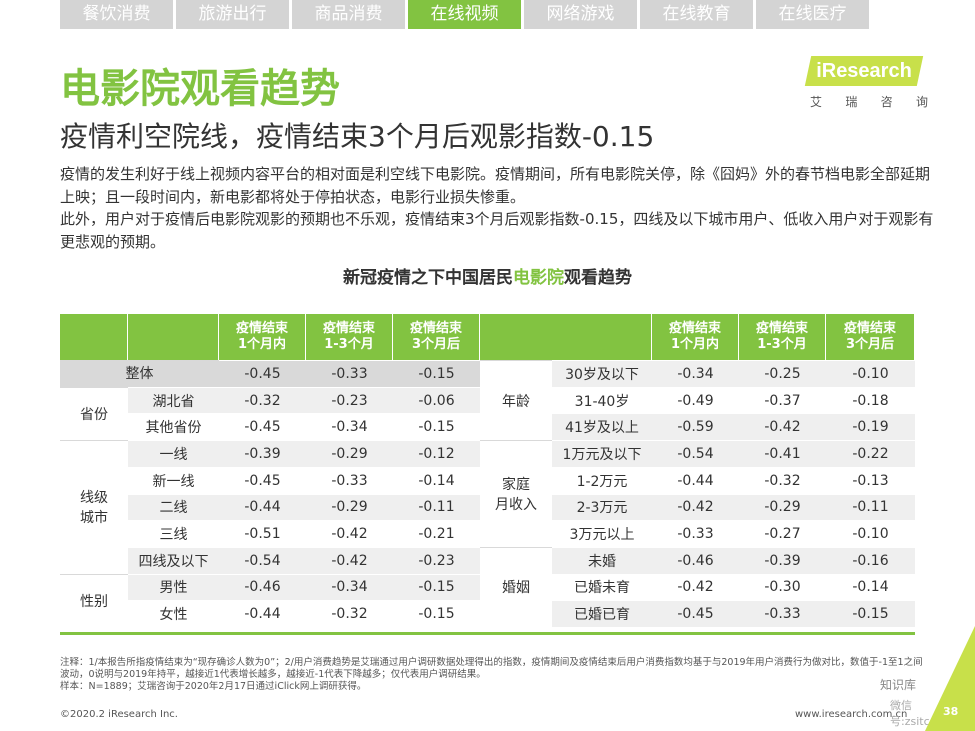 The width and height of the screenshot is (975, 731). Describe the element at coordinates (173, 480) in the screenshot. I see `row-label: 新一线` at that location.